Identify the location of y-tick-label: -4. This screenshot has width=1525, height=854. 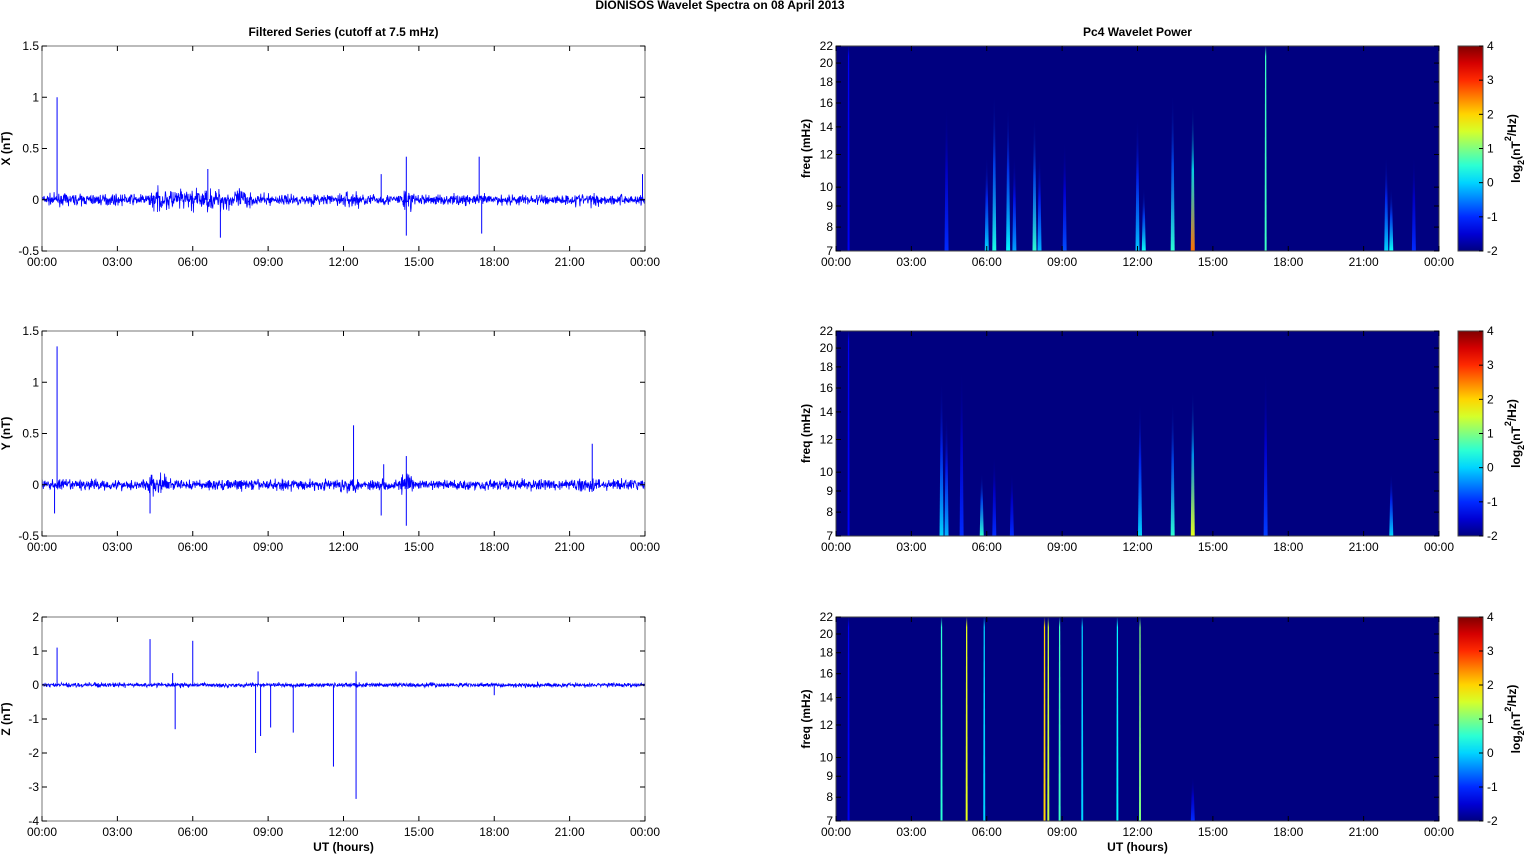
(33, 821).